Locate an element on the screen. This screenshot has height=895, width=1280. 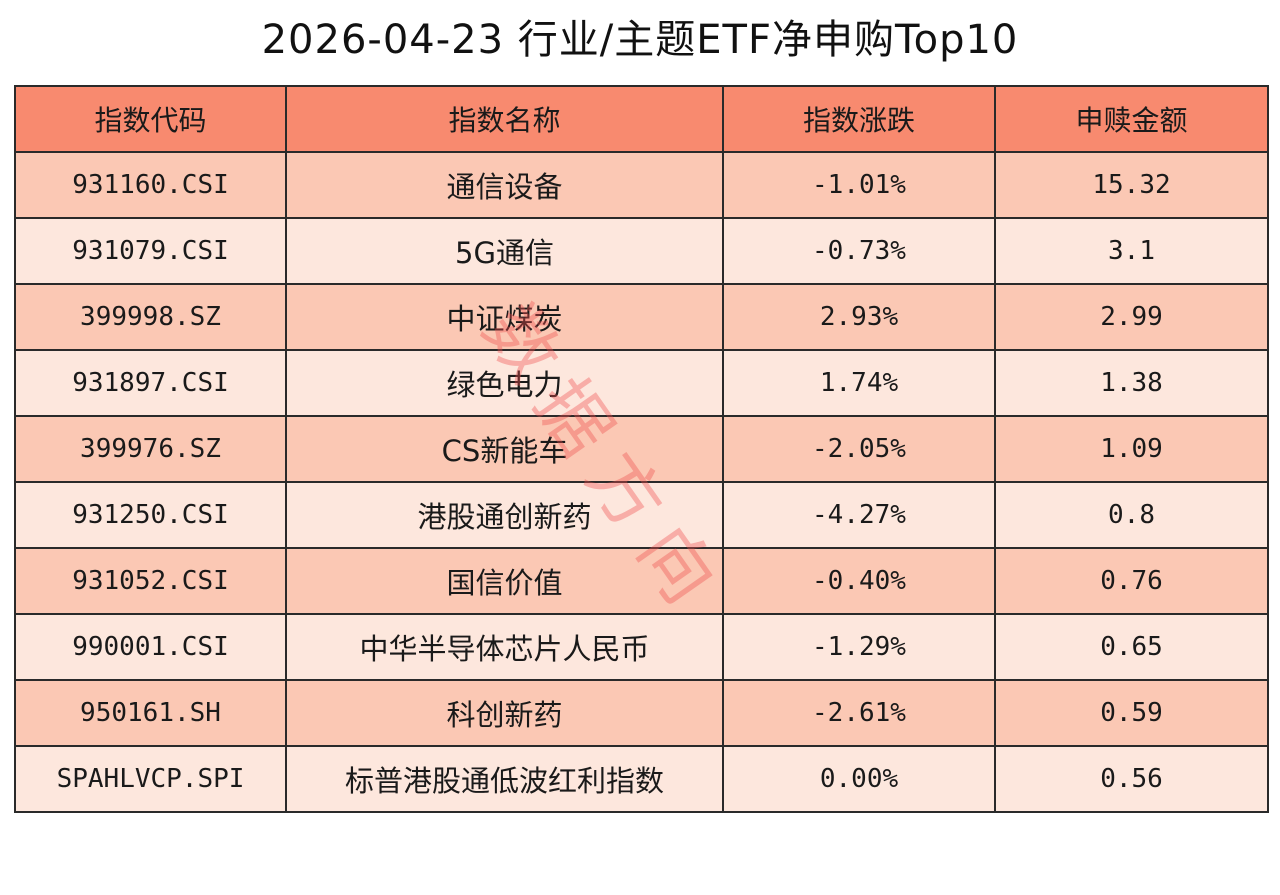
table-row: 931897.CSI 绿色电力 1.74% 1.38 is located at coordinates (641, 383).